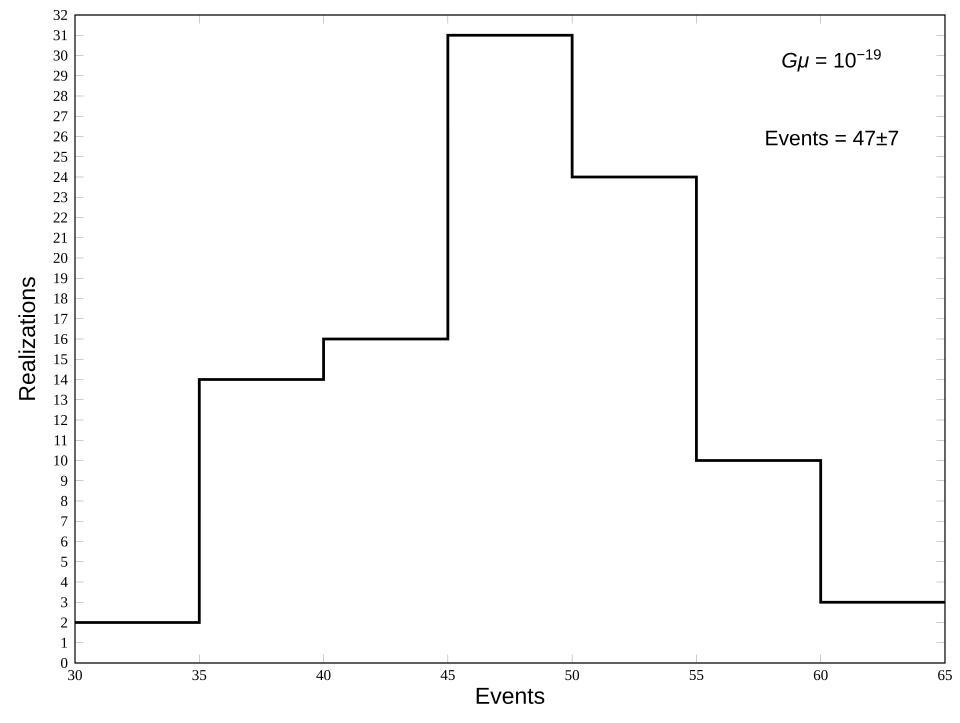 The image size is (960, 723). What do you see at coordinates (64, 582) in the screenshot?
I see `y-tick-label: 4` at bounding box center [64, 582].